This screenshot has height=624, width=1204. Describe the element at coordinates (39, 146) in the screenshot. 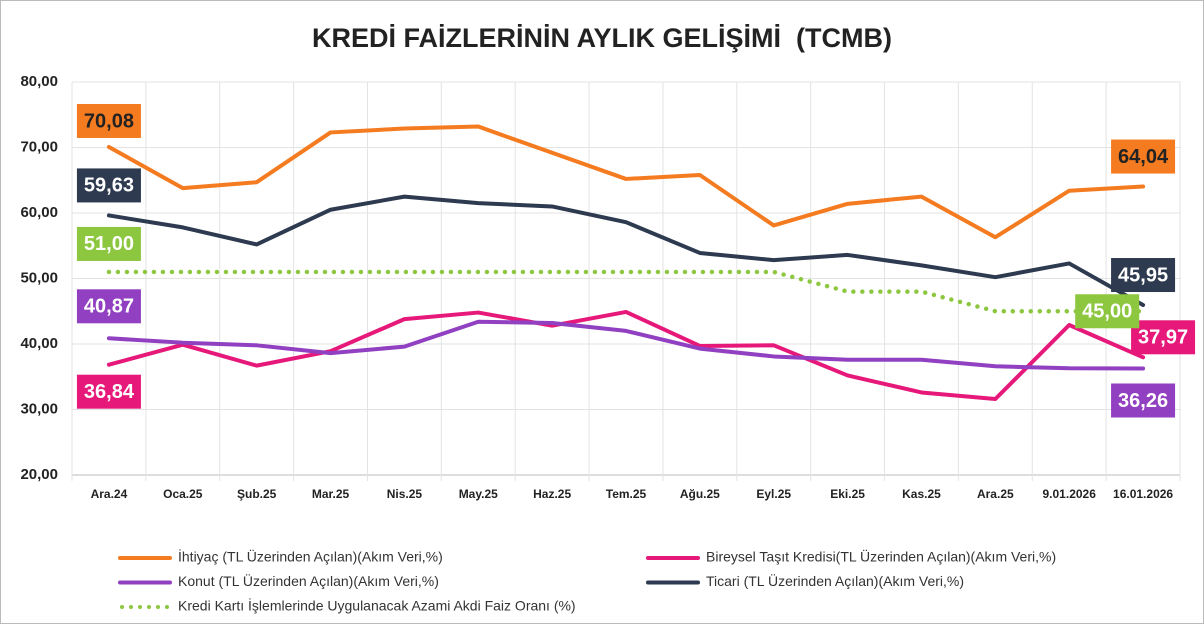

I see `y-tick-label: 70,00` at that location.